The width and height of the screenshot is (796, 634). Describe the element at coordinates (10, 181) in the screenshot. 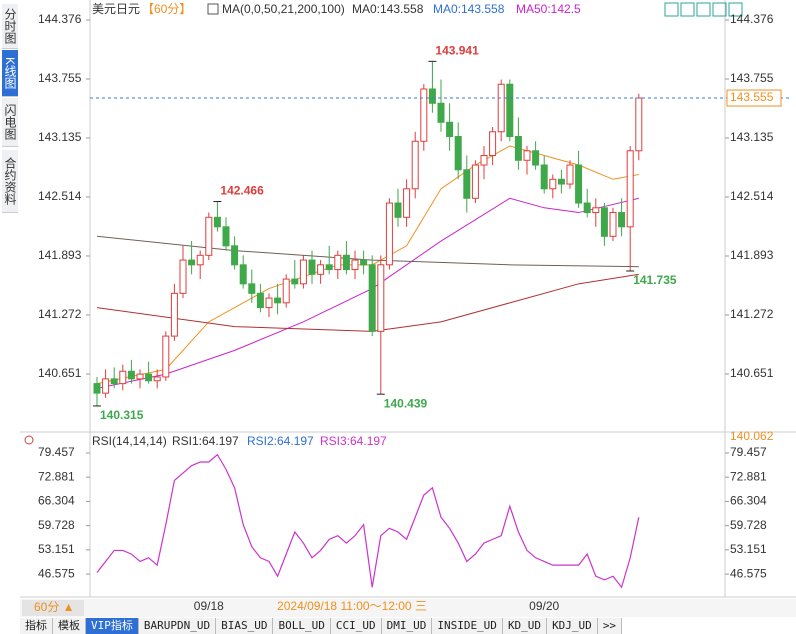

I see `side-tab: 合约资料` at that location.